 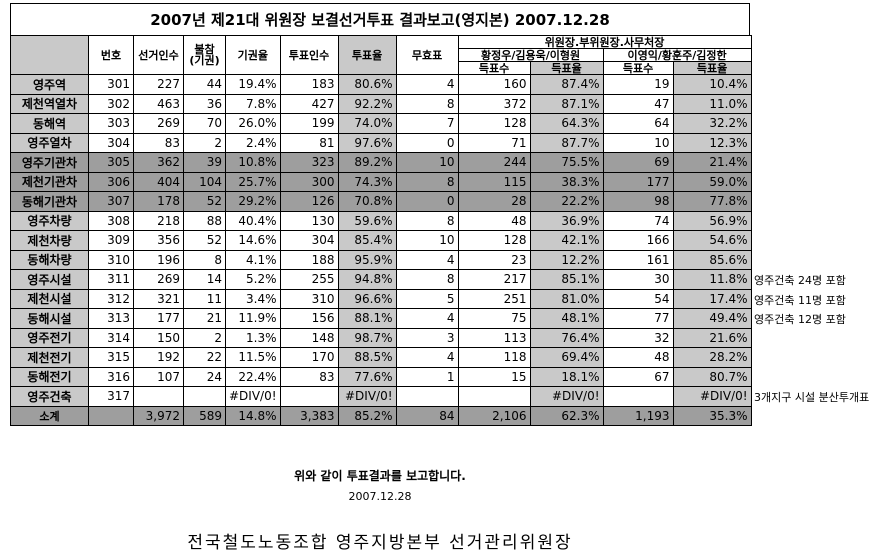 I want to click on header-invalid: 무효표, so click(x=427, y=55).